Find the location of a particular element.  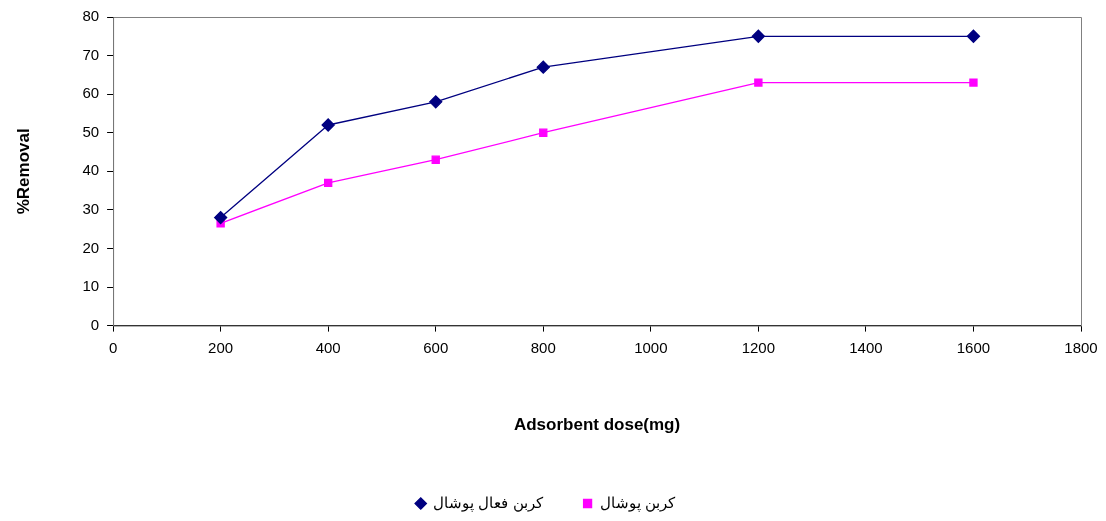

legend-label: کربن پوشال is located at coordinates (638, 502).